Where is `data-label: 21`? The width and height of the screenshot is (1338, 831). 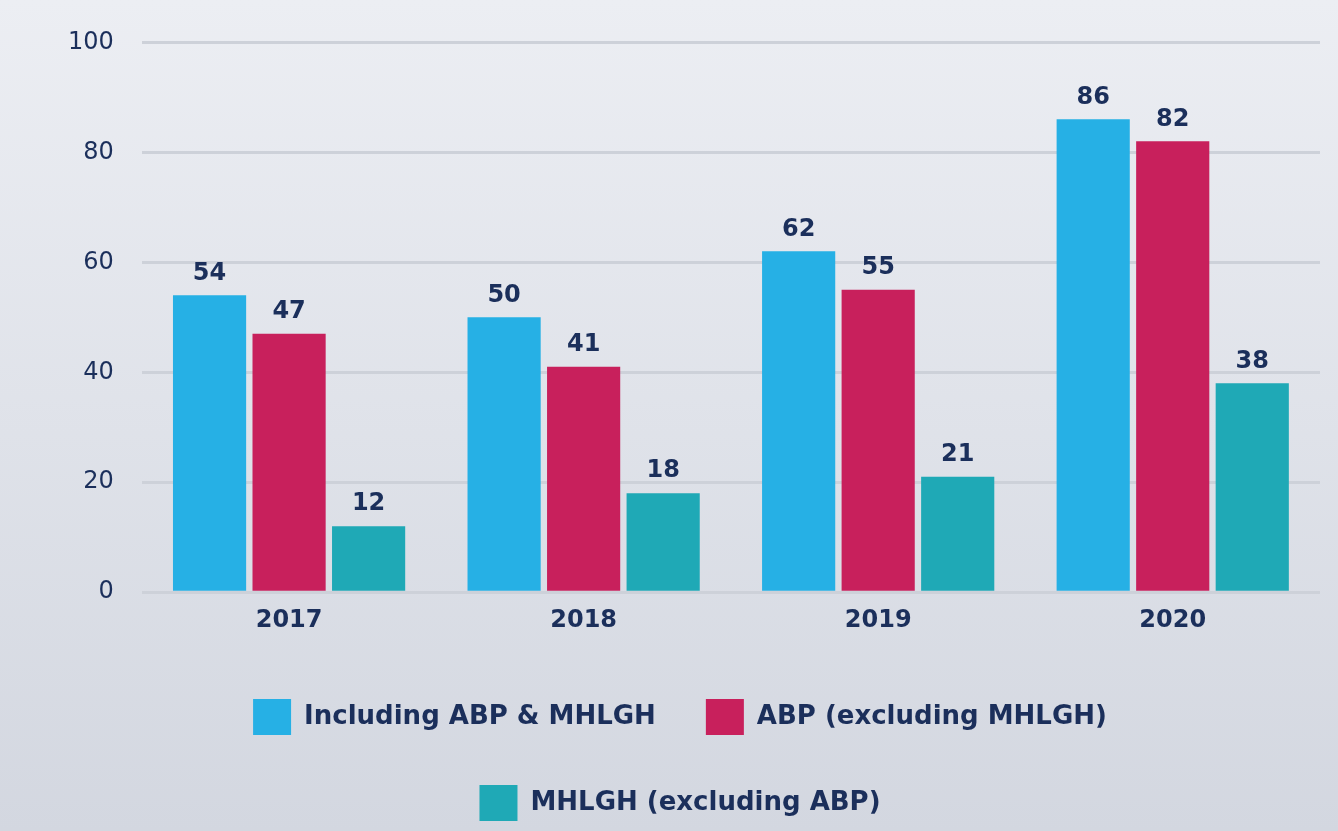 data-label: 21 is located at coordinates (958, 452).